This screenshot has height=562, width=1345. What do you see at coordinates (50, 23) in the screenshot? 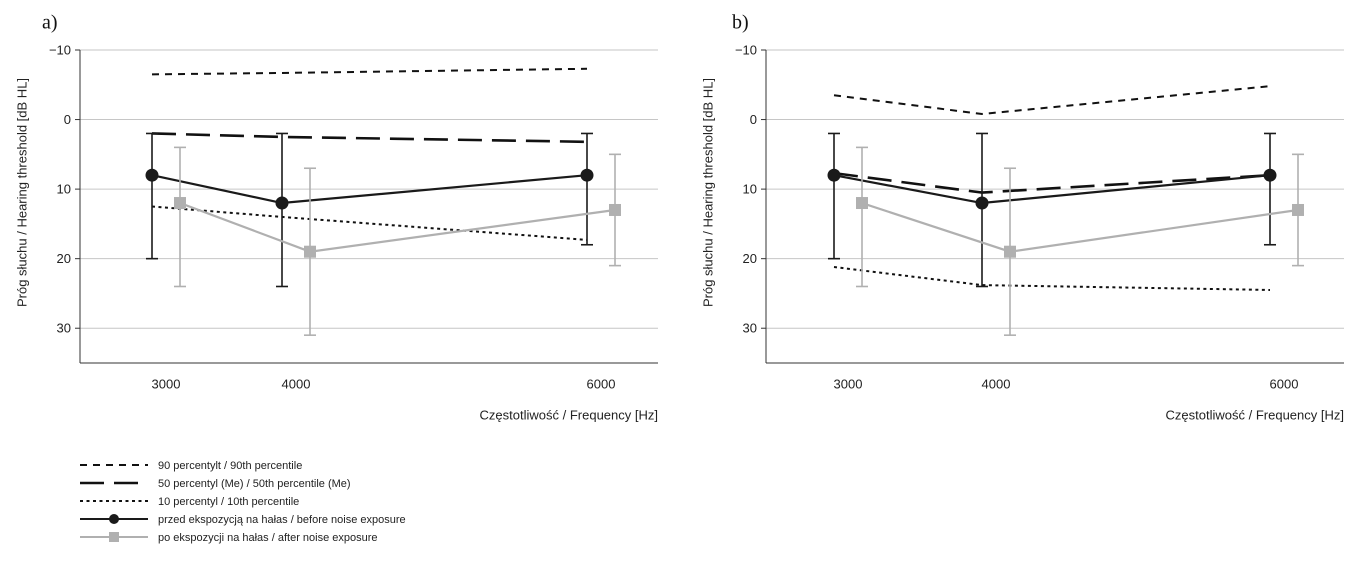
I see `panel-label: a)` at bounding box center [50, 23].